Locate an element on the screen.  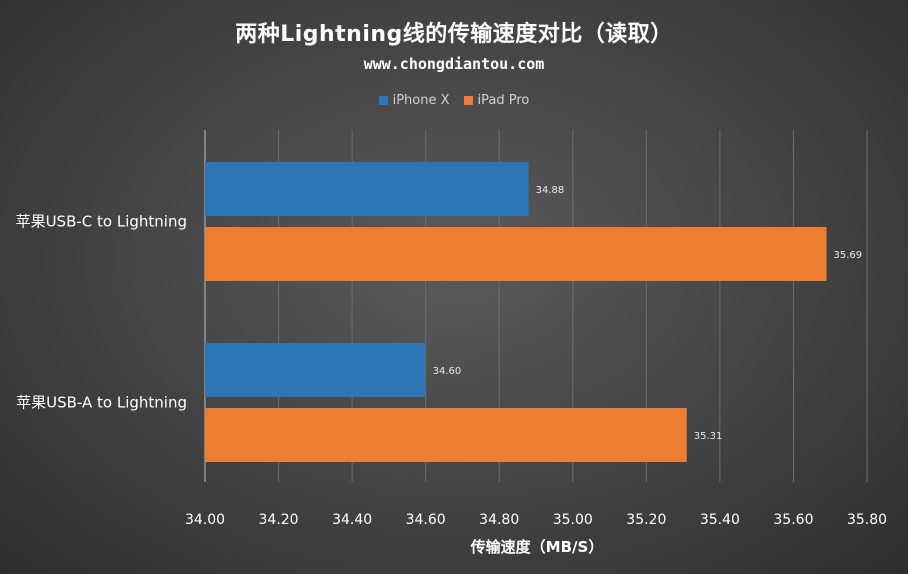
legend-swatch-iphone-x is located at coordinates (383, 100).